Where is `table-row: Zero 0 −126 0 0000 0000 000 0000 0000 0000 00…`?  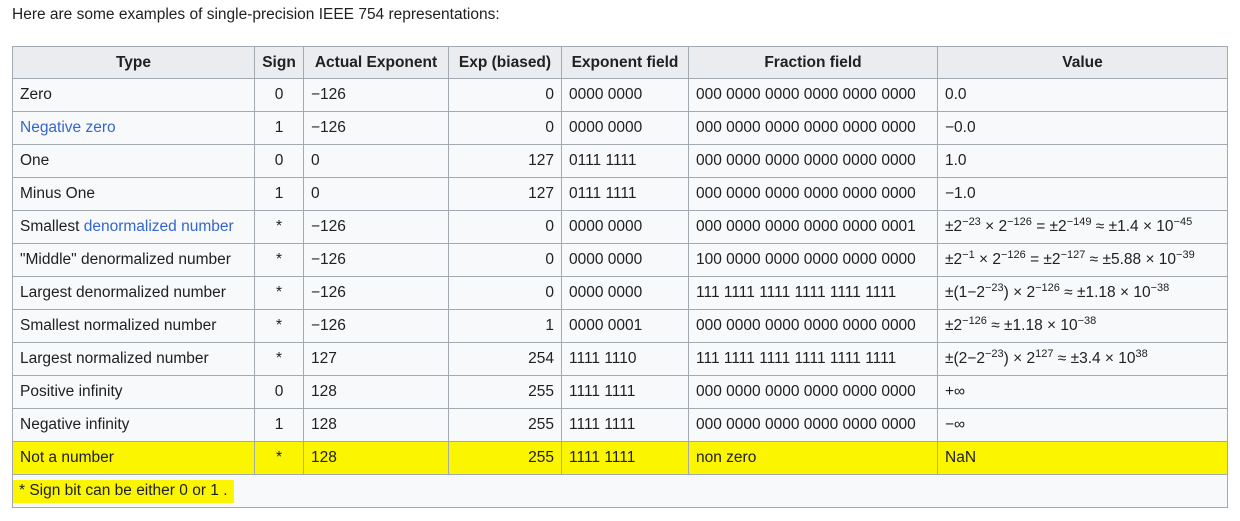 table-row: Zero 0 −126 0 0000 0000 000 0000 0000 0000 00… is located at coordinates (620, 95).